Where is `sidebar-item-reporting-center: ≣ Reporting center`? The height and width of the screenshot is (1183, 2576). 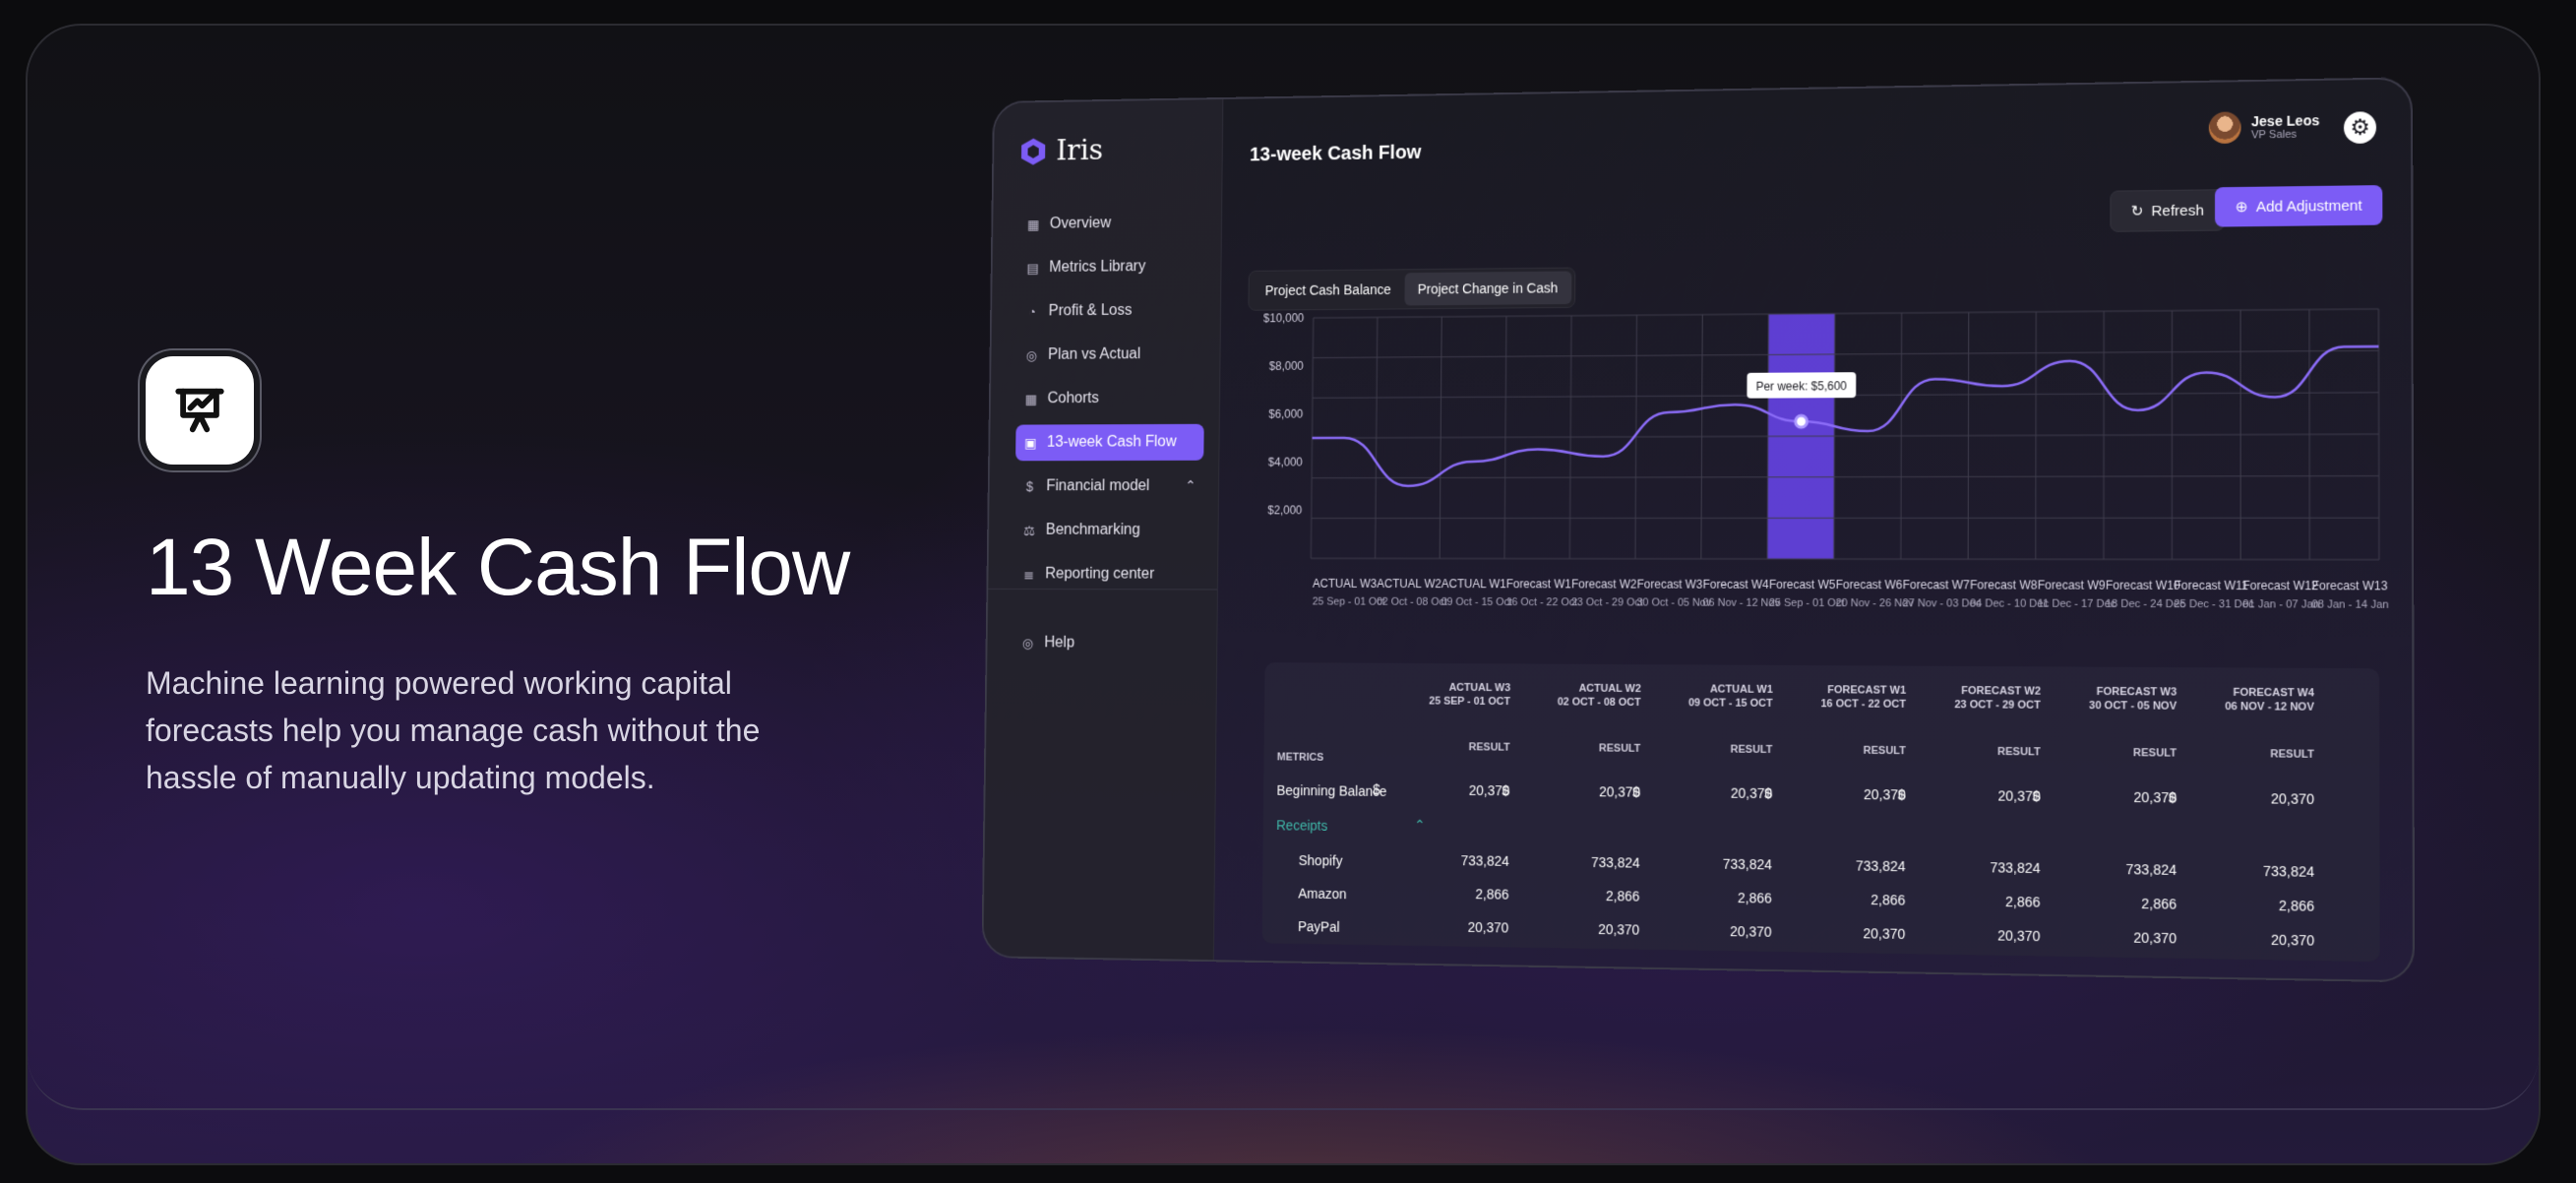 sidebar-item-reporting-center: ≣ Reporting center is located at coordinates (1107, 574).